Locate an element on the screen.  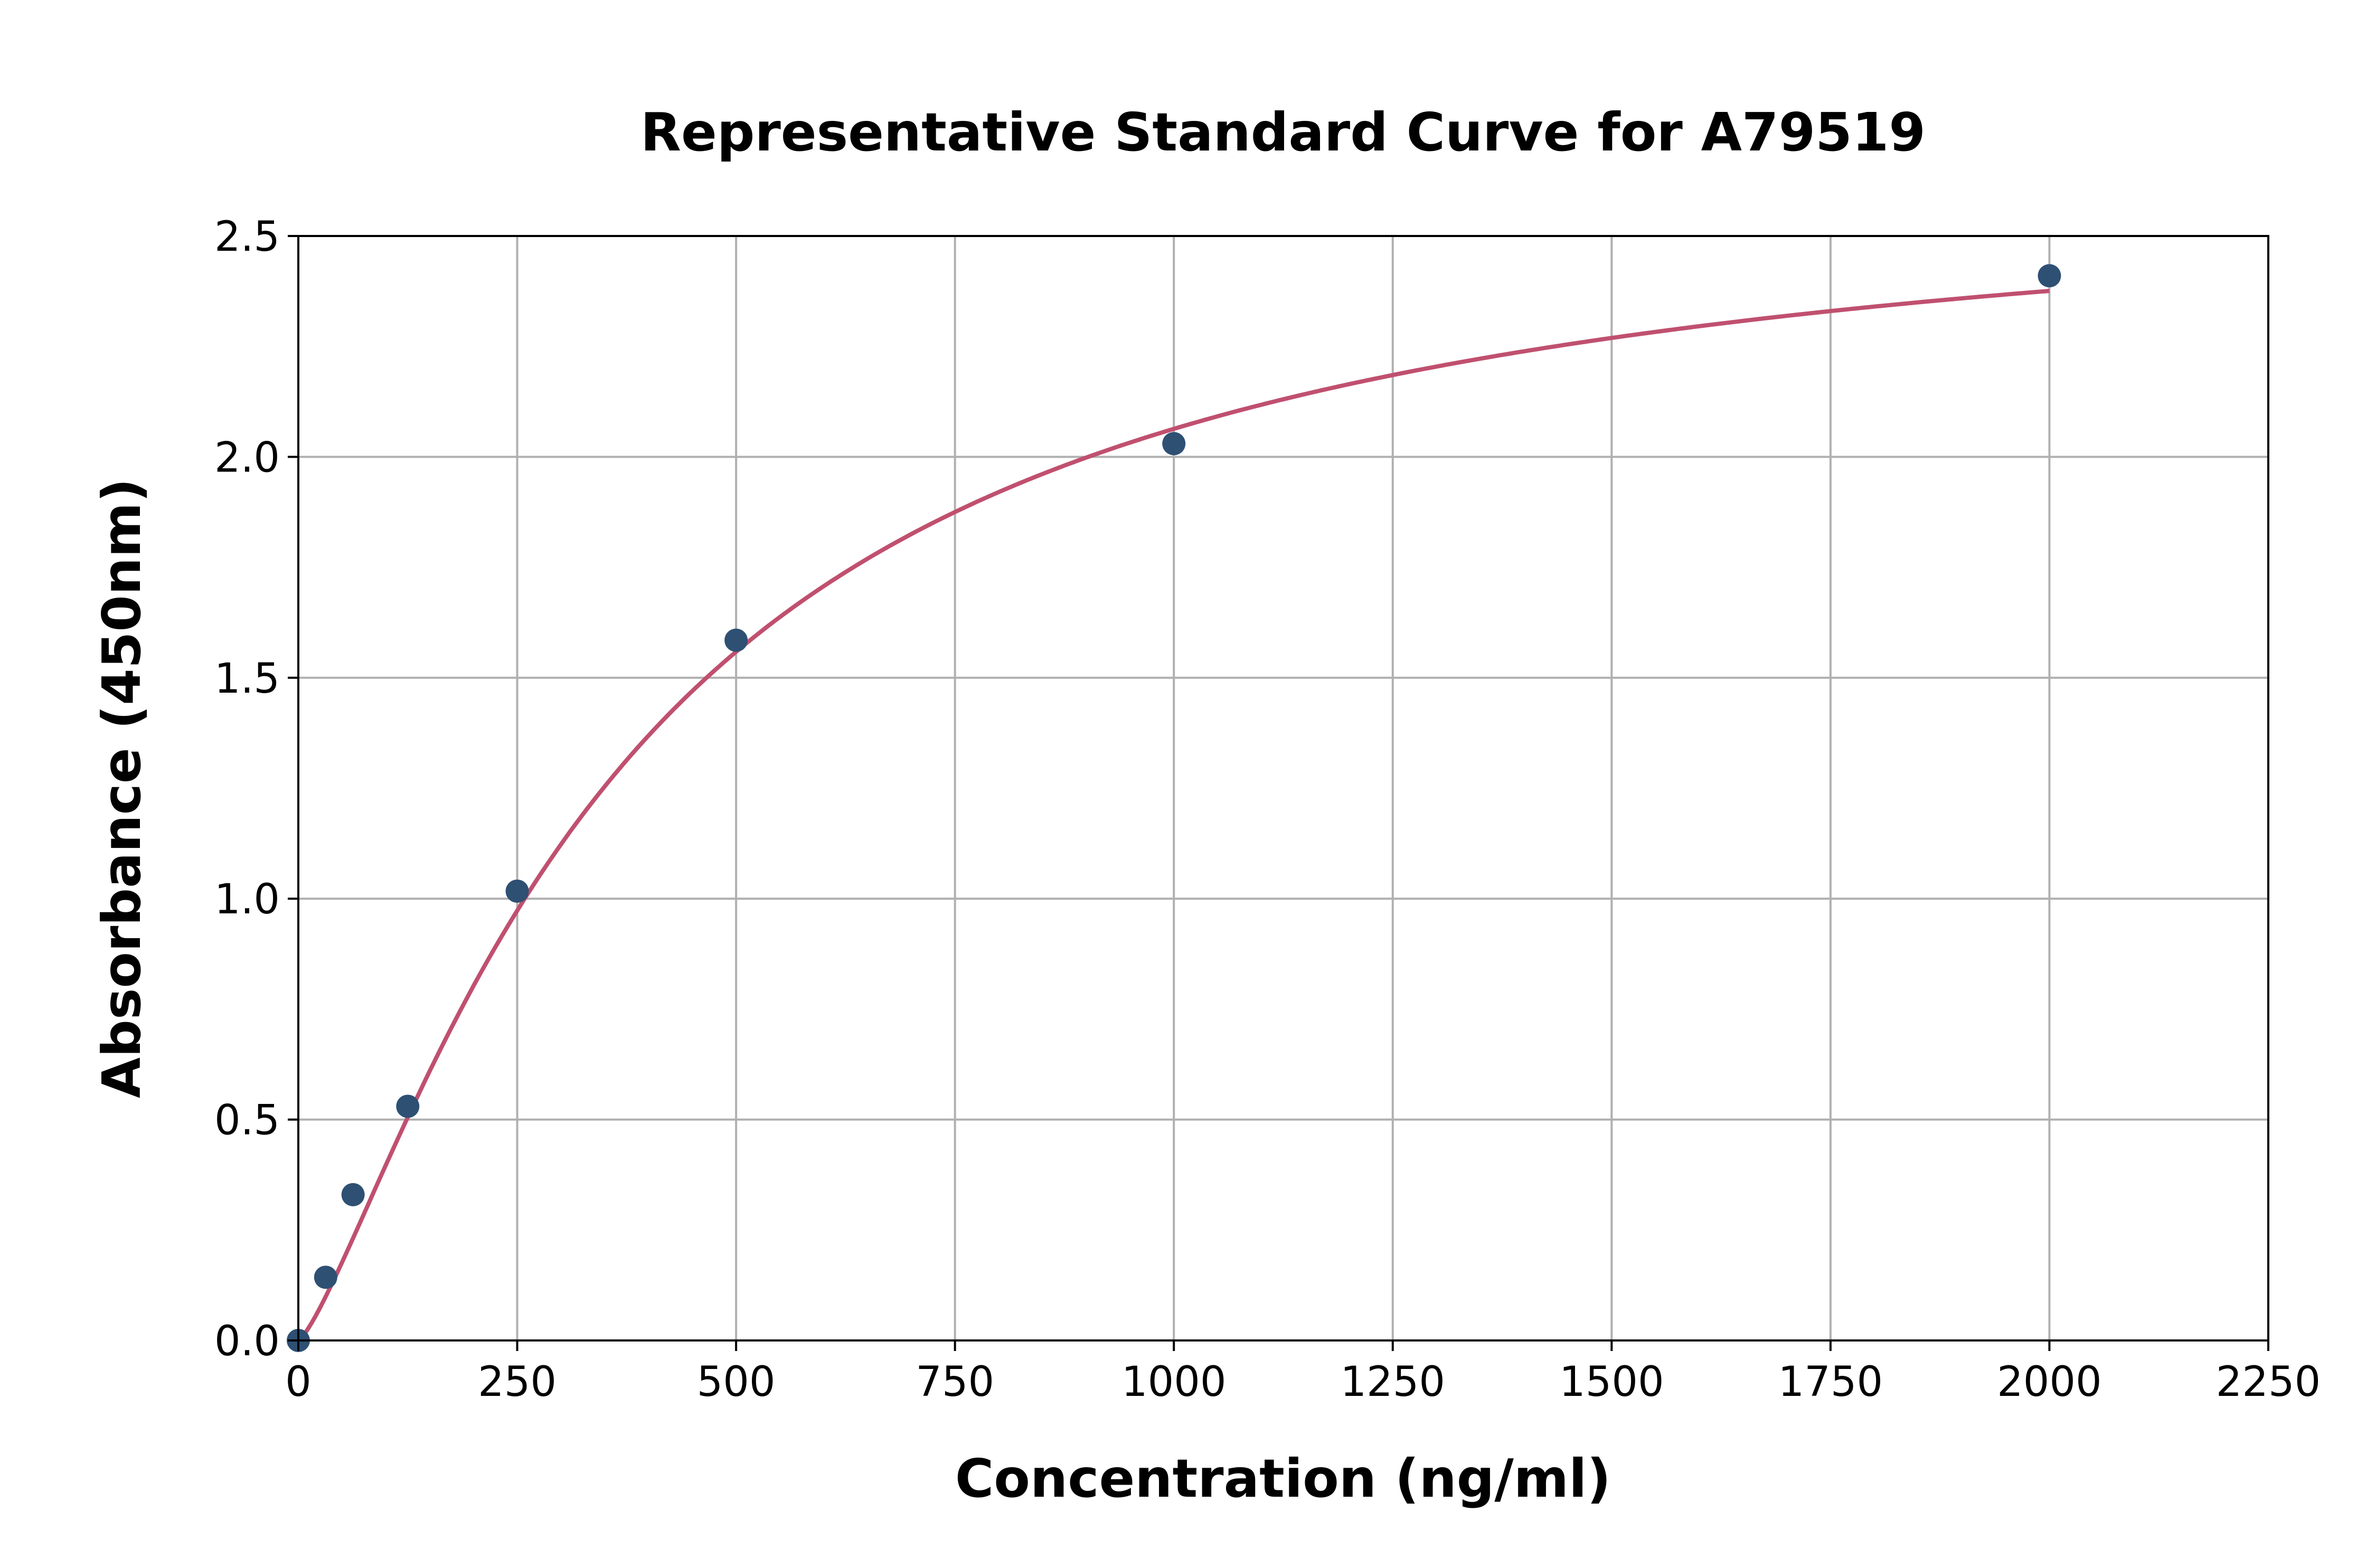
x-tick-label: 1000 is located at coordinates (1174, 1382).